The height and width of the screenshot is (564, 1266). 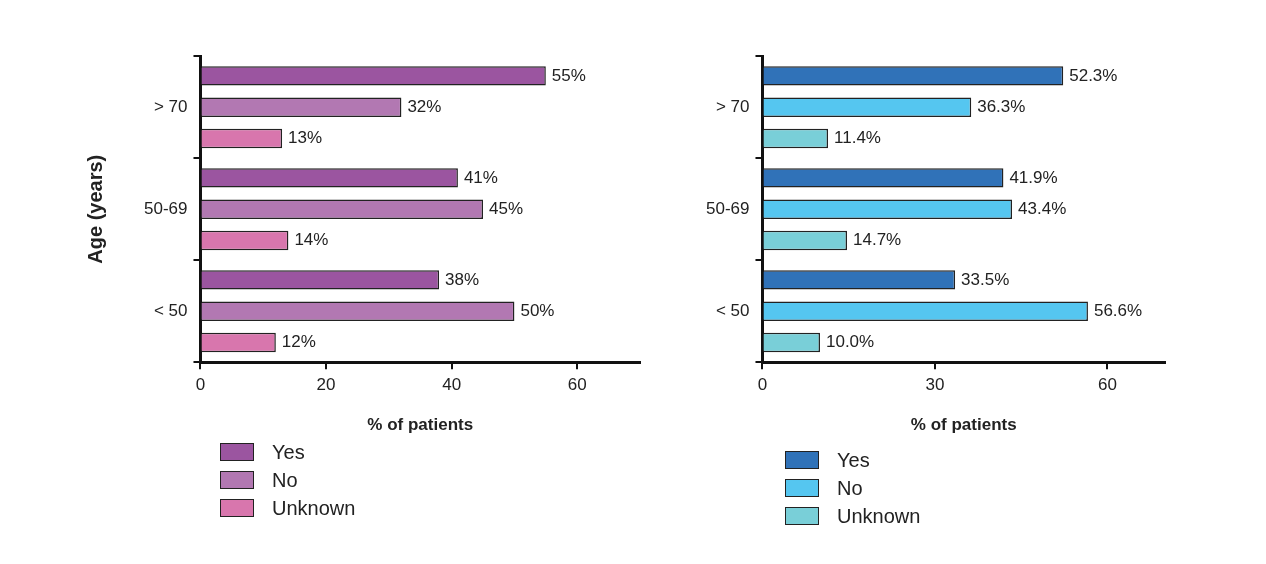 I want to click on data-label: 43.4%, so click(x=1042, y=208).